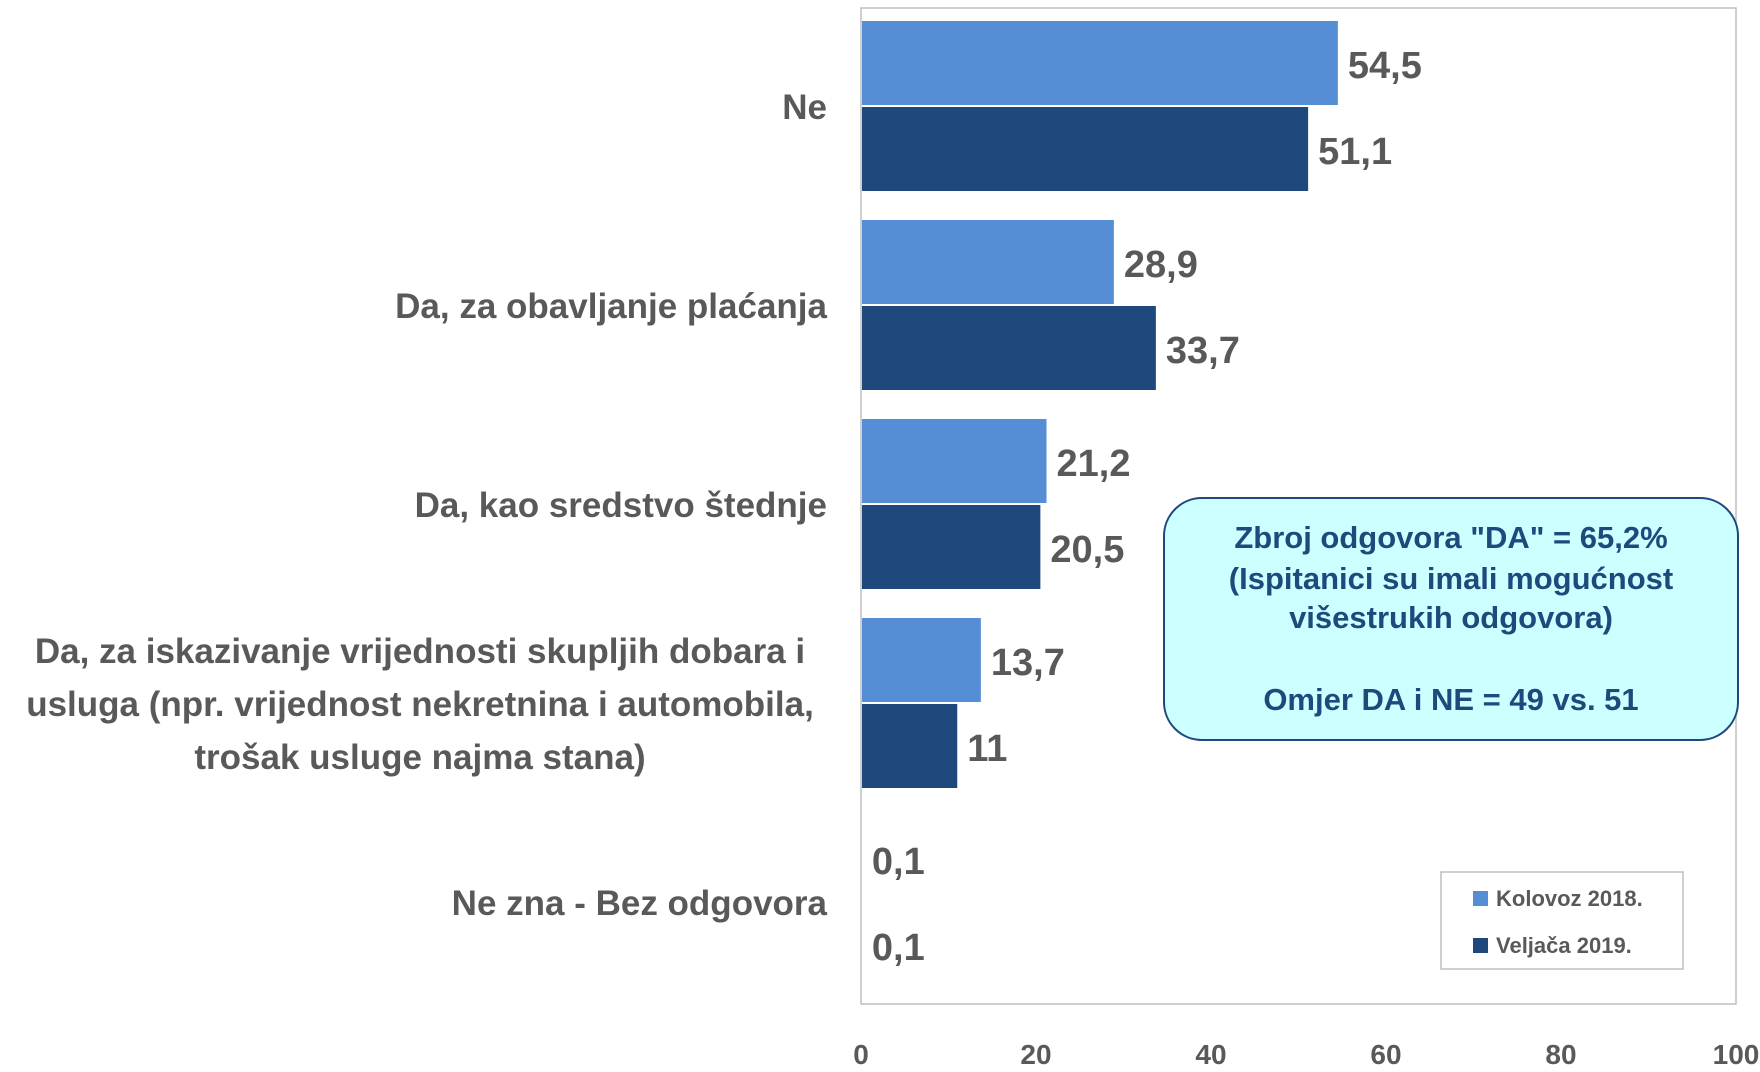 The width and height of the screenshot is (1760, 1072). Describe the element at coordinates (1736, 1053) in the screenshot. I see `x-tick-label-5: 100` at that location.